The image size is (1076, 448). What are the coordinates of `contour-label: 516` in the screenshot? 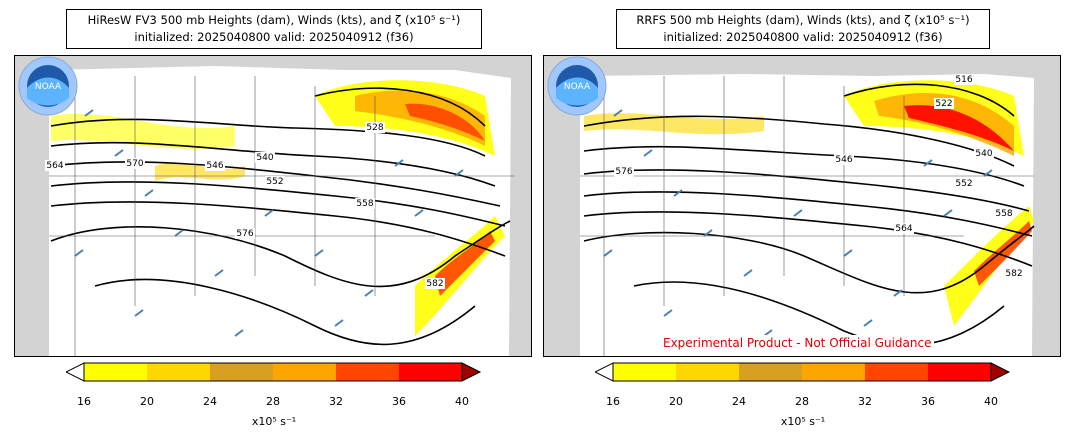 It's located at (963, 80).